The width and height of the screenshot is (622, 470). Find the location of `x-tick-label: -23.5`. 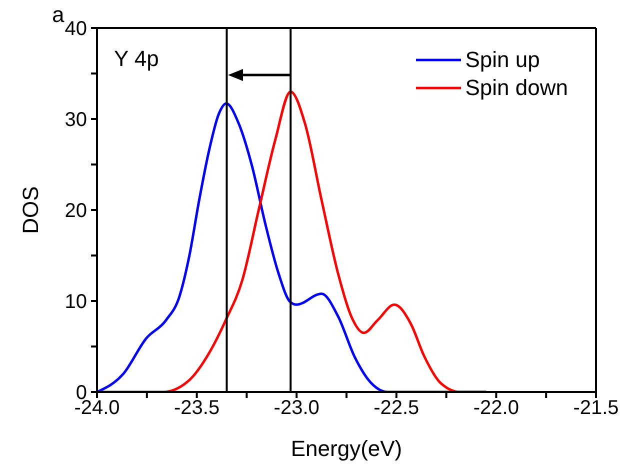

x-tick-label: -23.5 is located at coordinates (197, 408).